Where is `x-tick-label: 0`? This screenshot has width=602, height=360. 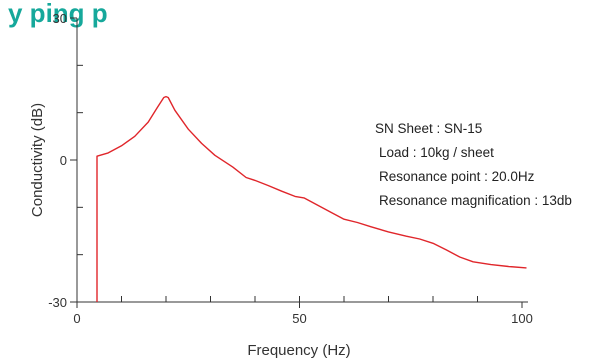
x-tick-label: 0 is located at coordinates (76, 318).